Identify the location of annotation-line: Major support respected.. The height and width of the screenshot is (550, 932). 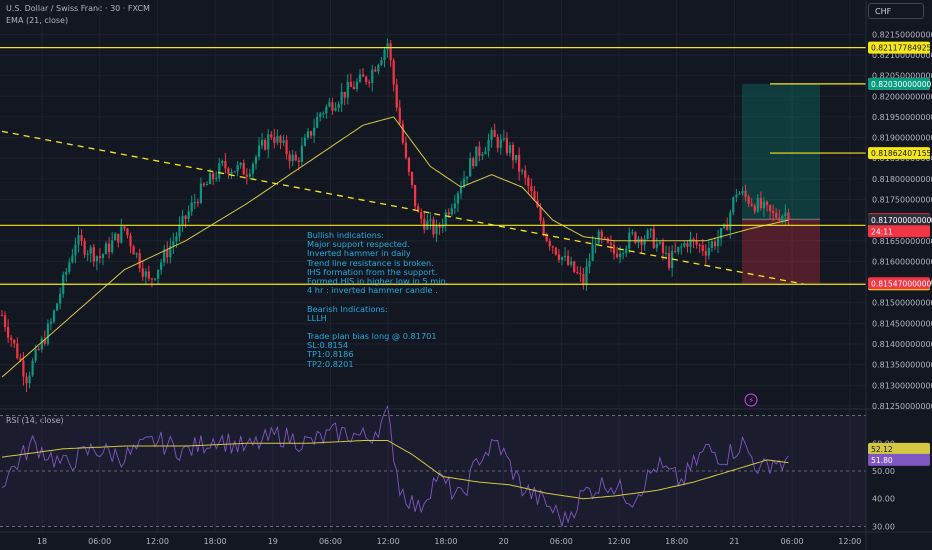
(358, 244).